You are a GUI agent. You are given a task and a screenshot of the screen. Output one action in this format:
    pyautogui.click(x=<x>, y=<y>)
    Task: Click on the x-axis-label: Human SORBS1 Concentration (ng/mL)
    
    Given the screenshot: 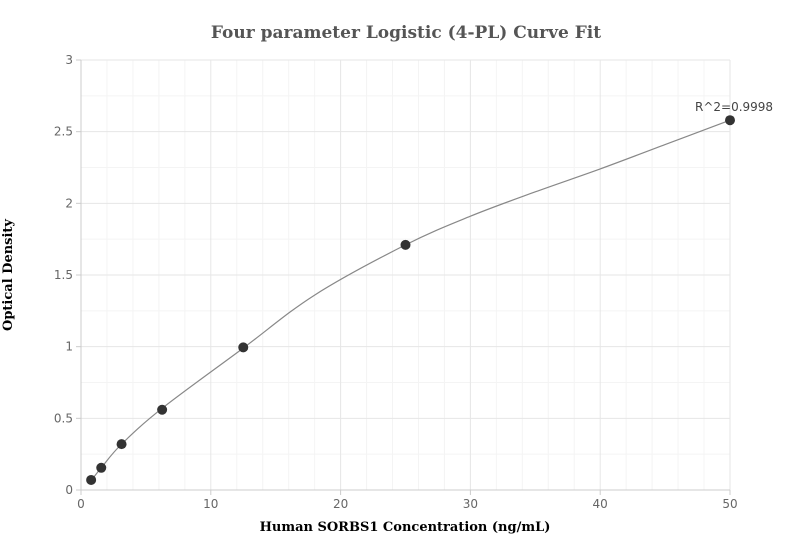 What is the action you would take?
    pyautogui.click(x=405, y=527)
    